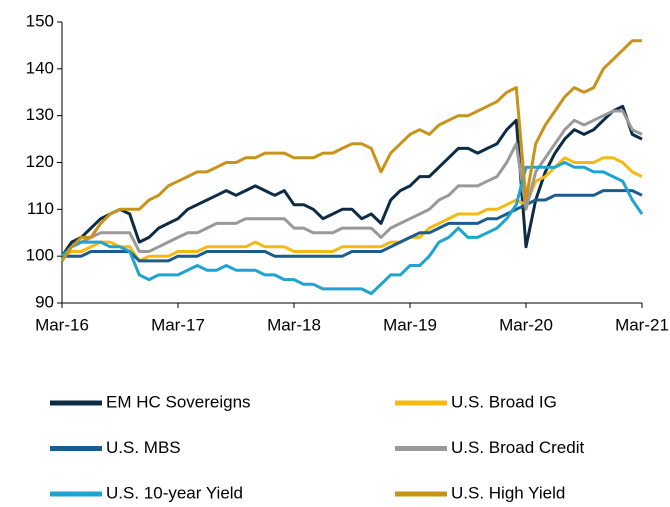  What do you see at coordinates (40, 161) in the screenshot?
I see `y-tick-label: 120` at bounding box center [40, 161].